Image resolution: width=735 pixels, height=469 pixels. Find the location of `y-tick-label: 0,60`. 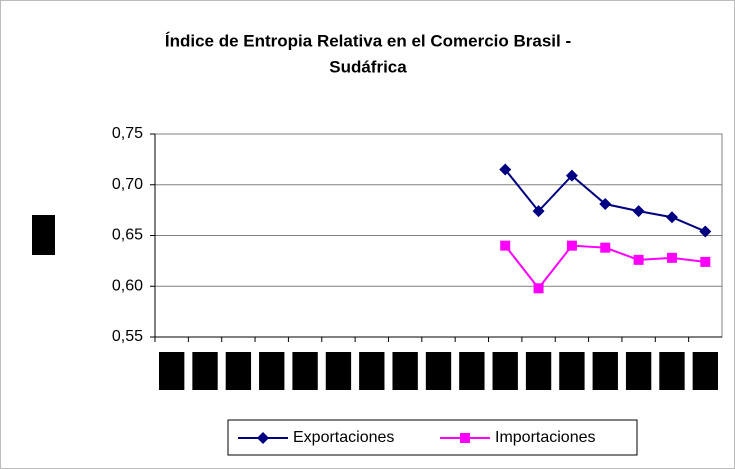

y-tick-label: 0,60 is located at coordinates (127, 285).